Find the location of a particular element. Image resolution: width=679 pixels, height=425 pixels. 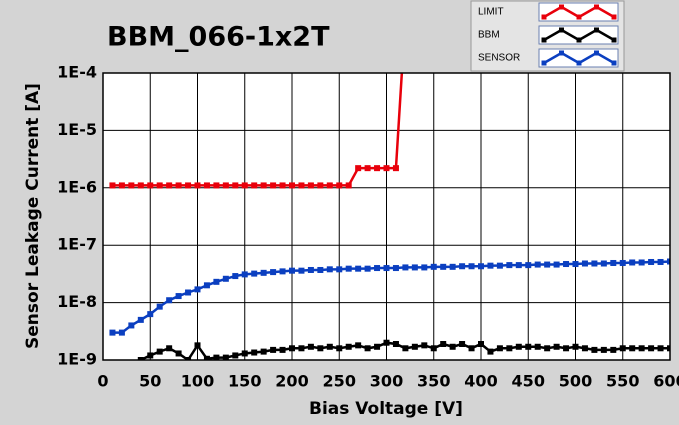

y-tick-label: 1E-5 is located at coordinates (77, 129).